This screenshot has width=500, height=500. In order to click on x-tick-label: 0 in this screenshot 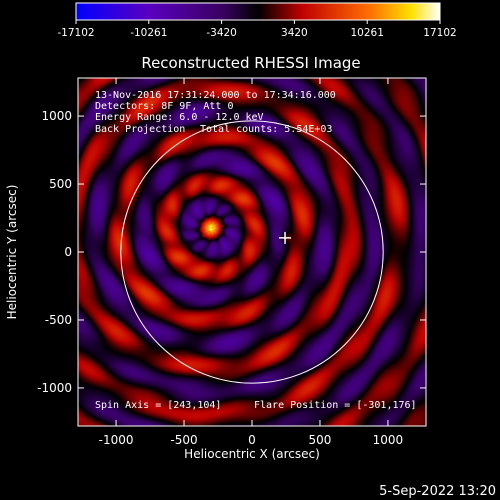, I will do `click(252, 440)`.